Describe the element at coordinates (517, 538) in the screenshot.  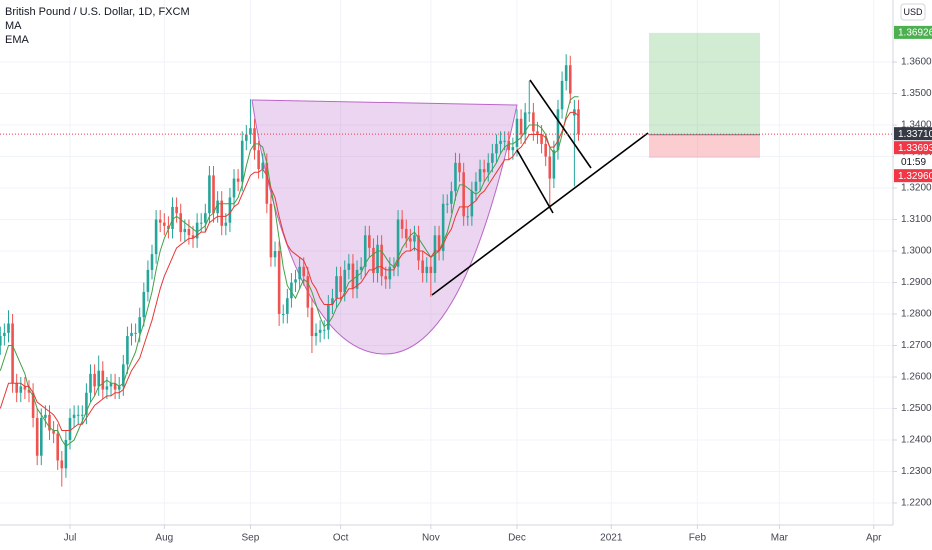
I see `x-tick-label: Dec` at that location.